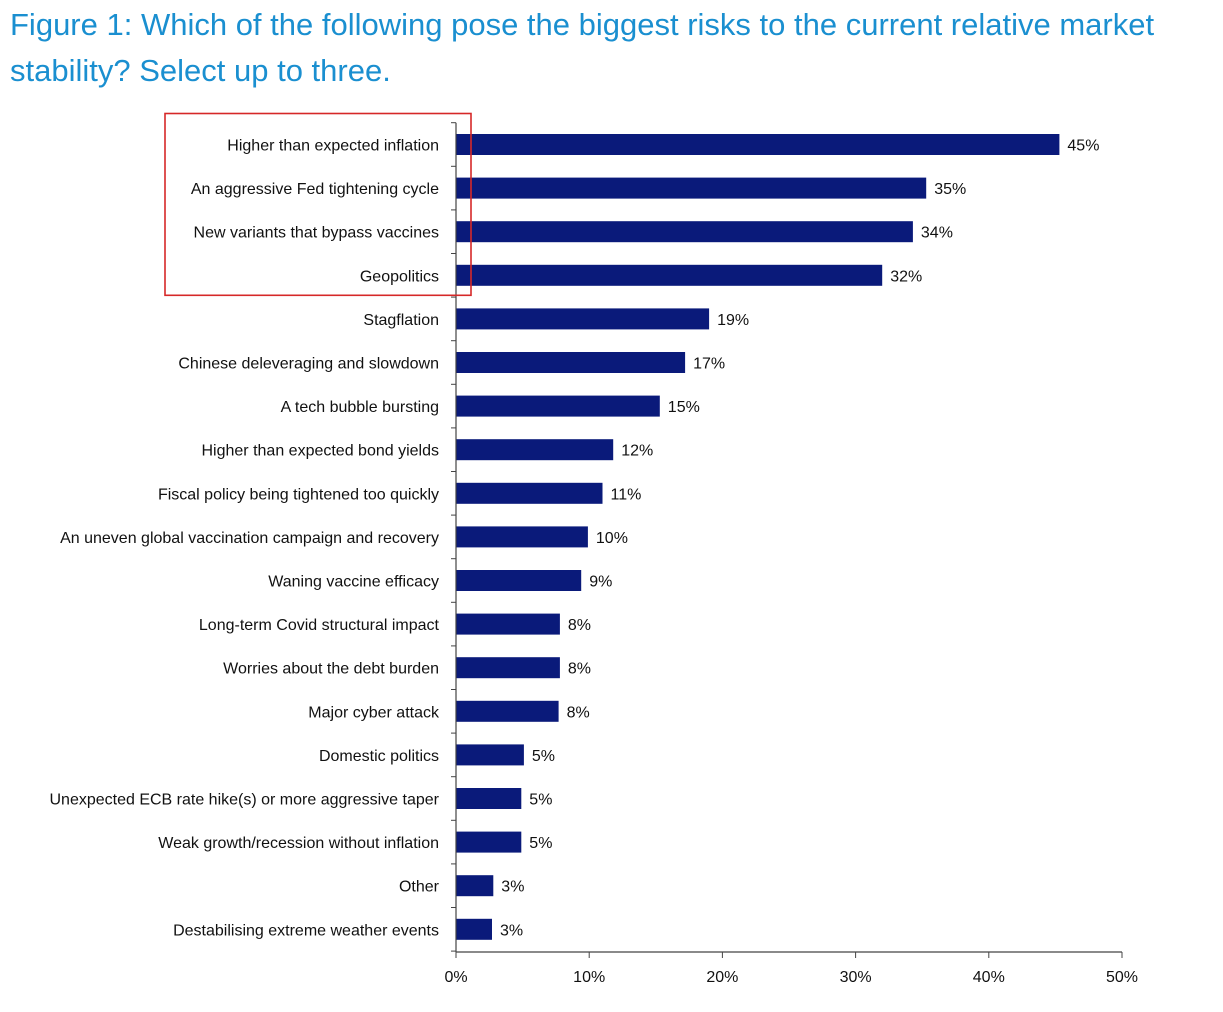 The width and height of the screenshot is (1223, 1012). I want to click on category-label-15: Domestic politics, so click(379, 756).